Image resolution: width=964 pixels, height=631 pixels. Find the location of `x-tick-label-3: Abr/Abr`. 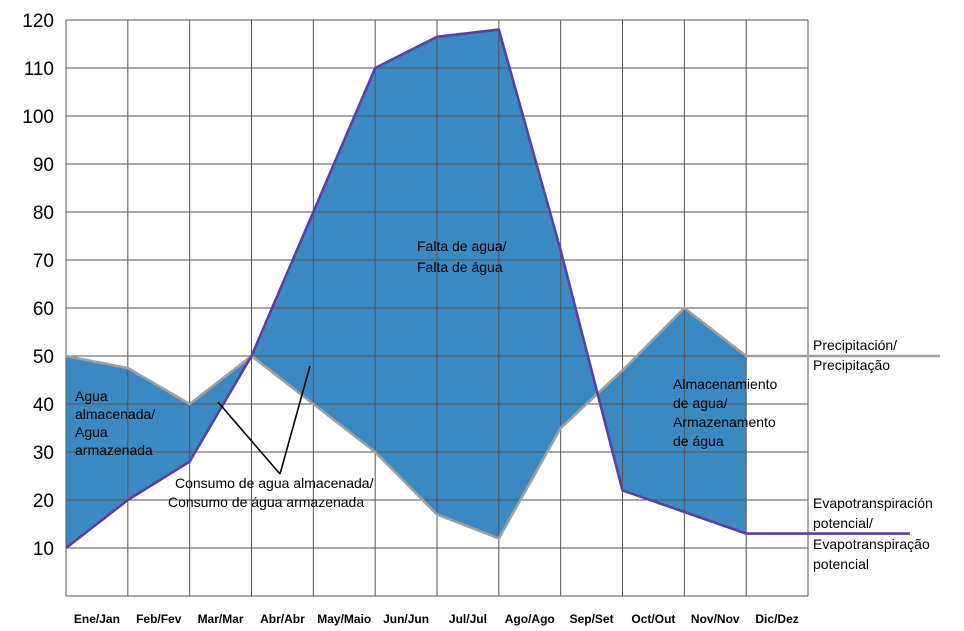

x-tick-label-3: Abr/Abr is located at coordinates (282, 619).